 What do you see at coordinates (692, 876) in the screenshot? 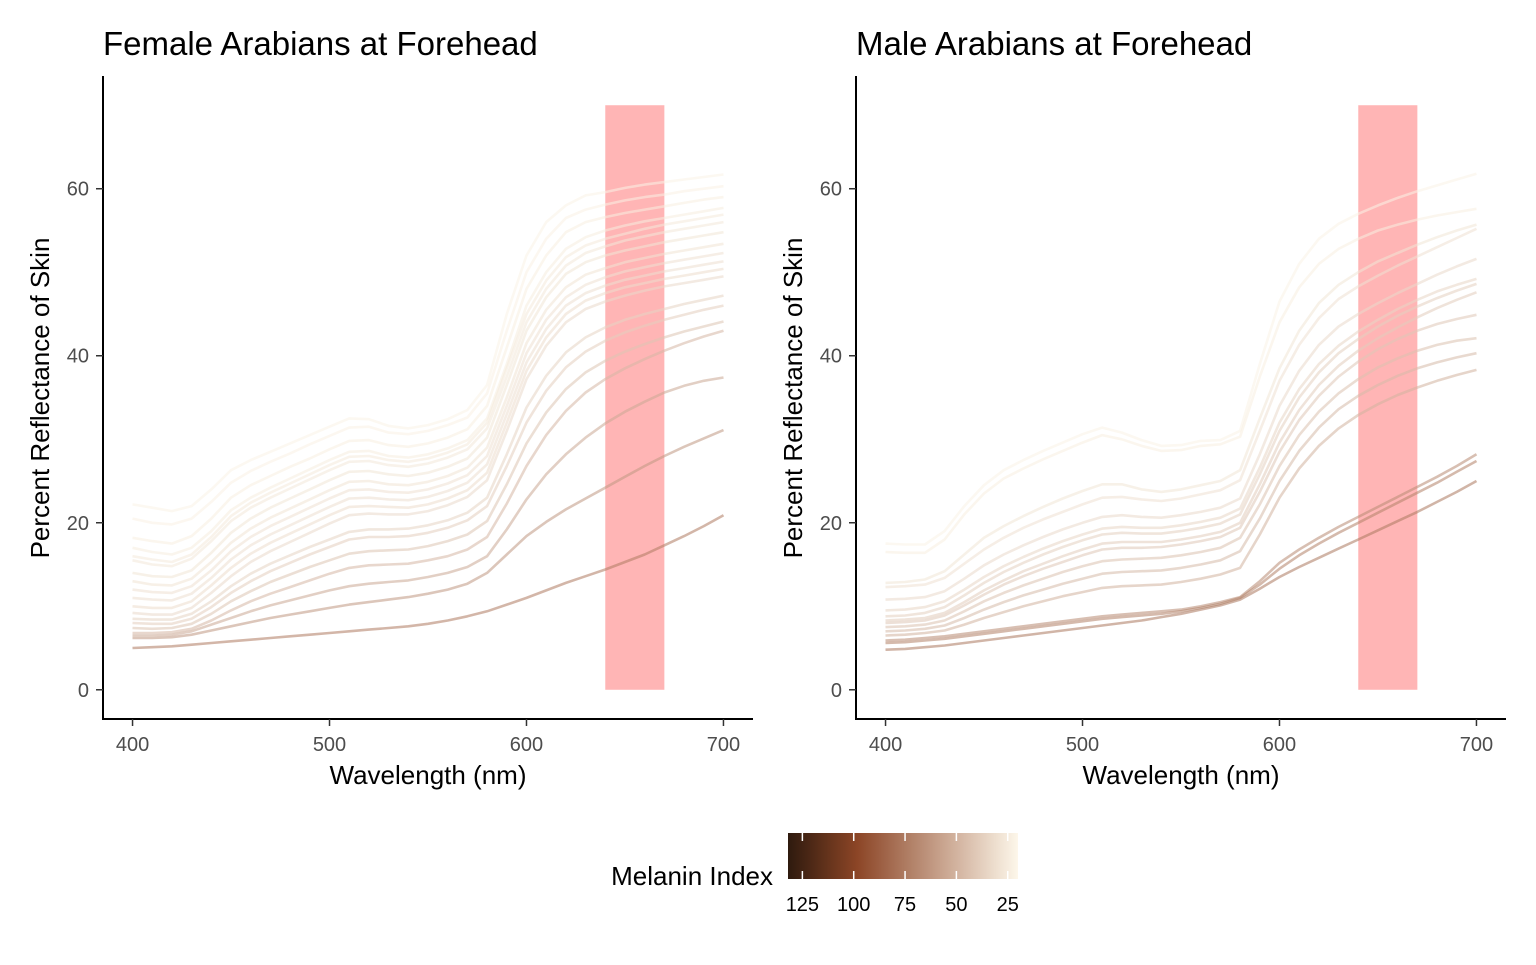
I see `legend-title: Melanin Index` at bounding box center [692, 876].